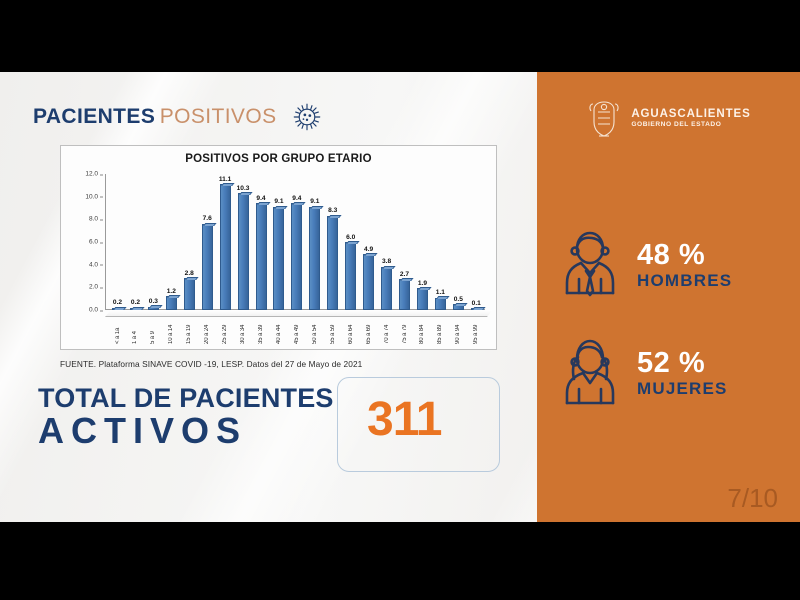 This screenshot has width=800, height=600. I want to click on bar-column: 11.1, so click(225, 242).